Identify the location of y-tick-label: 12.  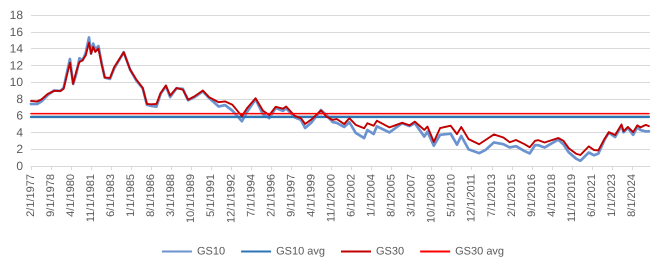
(17, 65).